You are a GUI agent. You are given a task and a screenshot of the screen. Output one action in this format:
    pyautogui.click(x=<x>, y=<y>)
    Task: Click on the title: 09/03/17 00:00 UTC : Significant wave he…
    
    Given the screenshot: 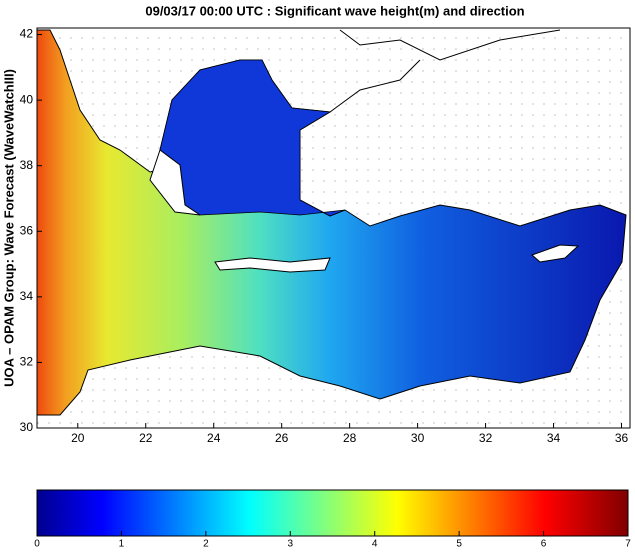 What is the action you would take?
    pyautogui.click(x=334, y=10)
    